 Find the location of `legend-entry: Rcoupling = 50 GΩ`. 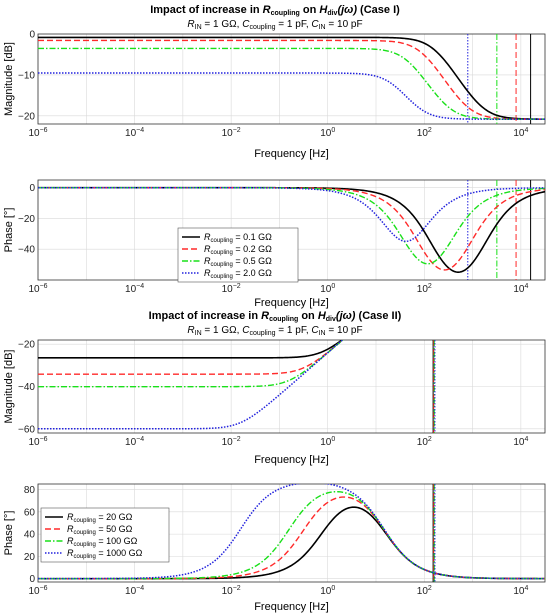

legend-entry: Rcoupling = 50 GΩ is located at coordinates (100, 530).